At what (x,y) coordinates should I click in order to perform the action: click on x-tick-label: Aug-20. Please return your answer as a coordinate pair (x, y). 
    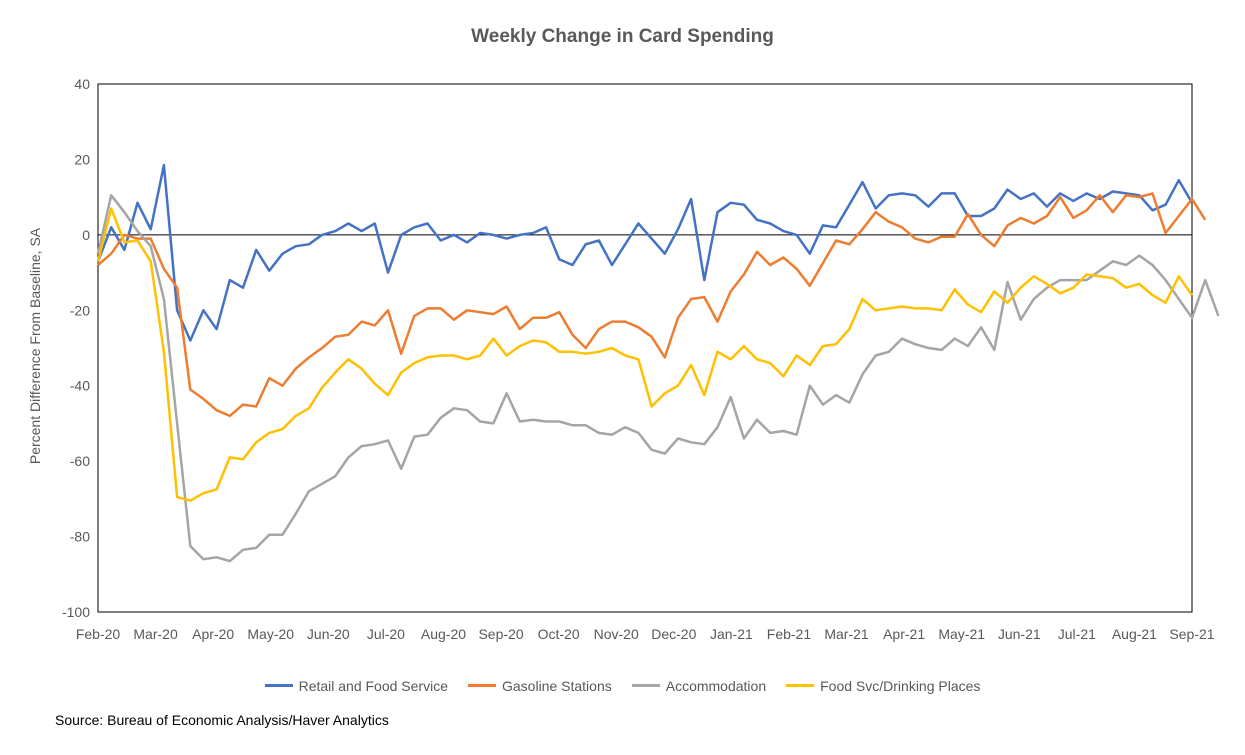
    Looking at the image, I should click on (443, 634).